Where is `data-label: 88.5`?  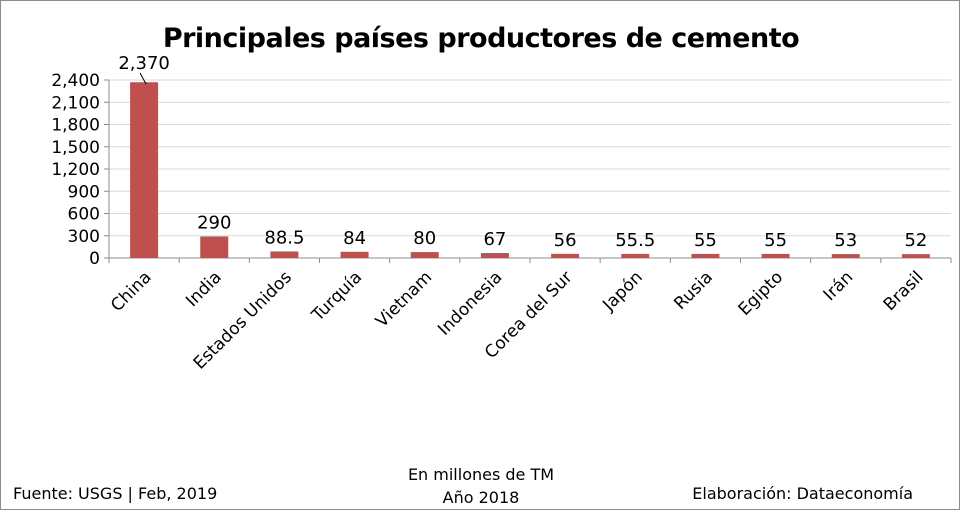
data-label: 88.5 is located at coordinates (284, 237).